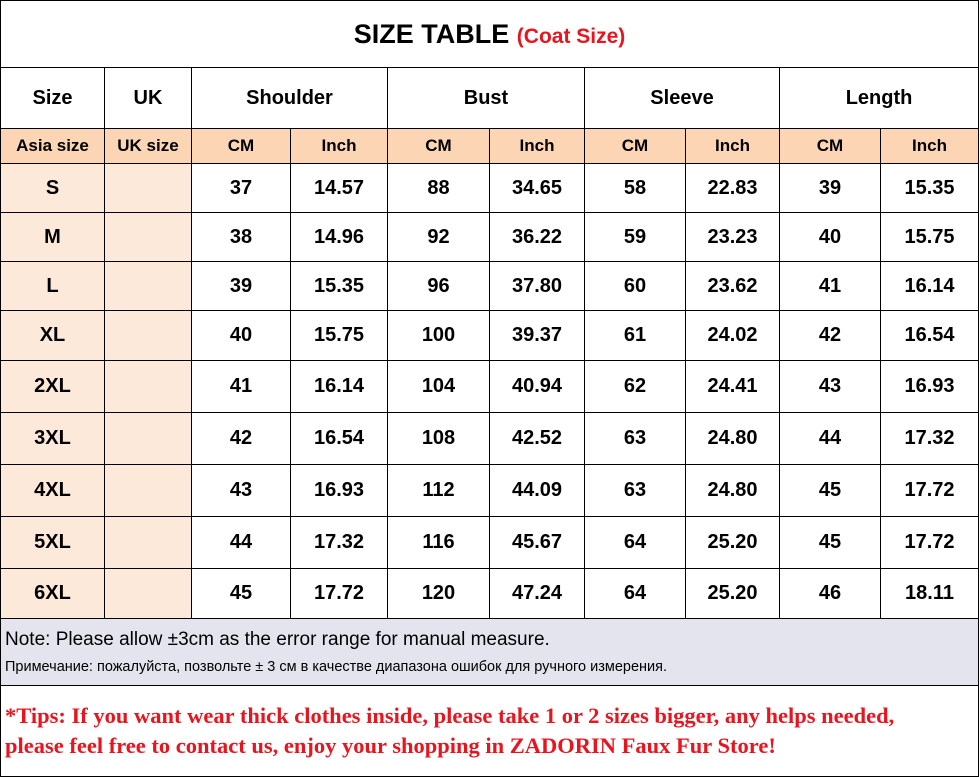 This screenshot has width=980, height=777. Describe the element at coordinates (732, 188) in the screenshot. I see `value-cell: 22.83` at that location.